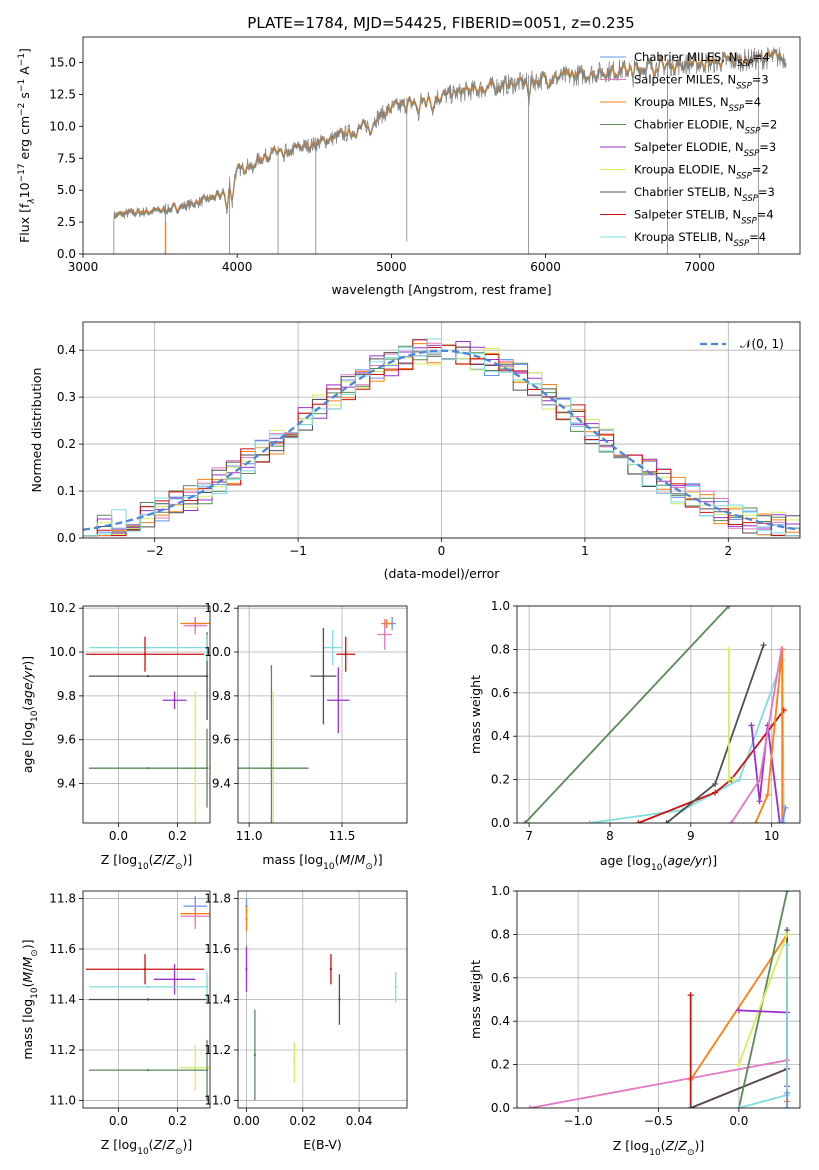 This screenshot has height=1170, width=819. What do you see at coordinates (658, 863) in the screenshot?
I see `x-axis-label: age [log10(age/yr)]` at bounding box center [658, 863].